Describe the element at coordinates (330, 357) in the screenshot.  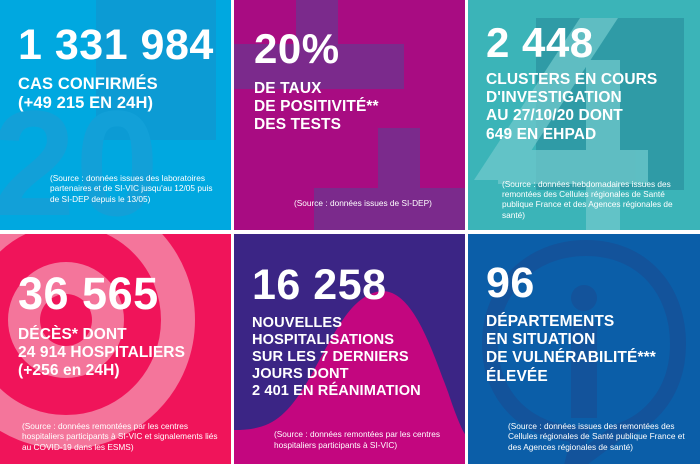
I see `stat-label-line: SUR LES 7 DERNIERS` at that location.